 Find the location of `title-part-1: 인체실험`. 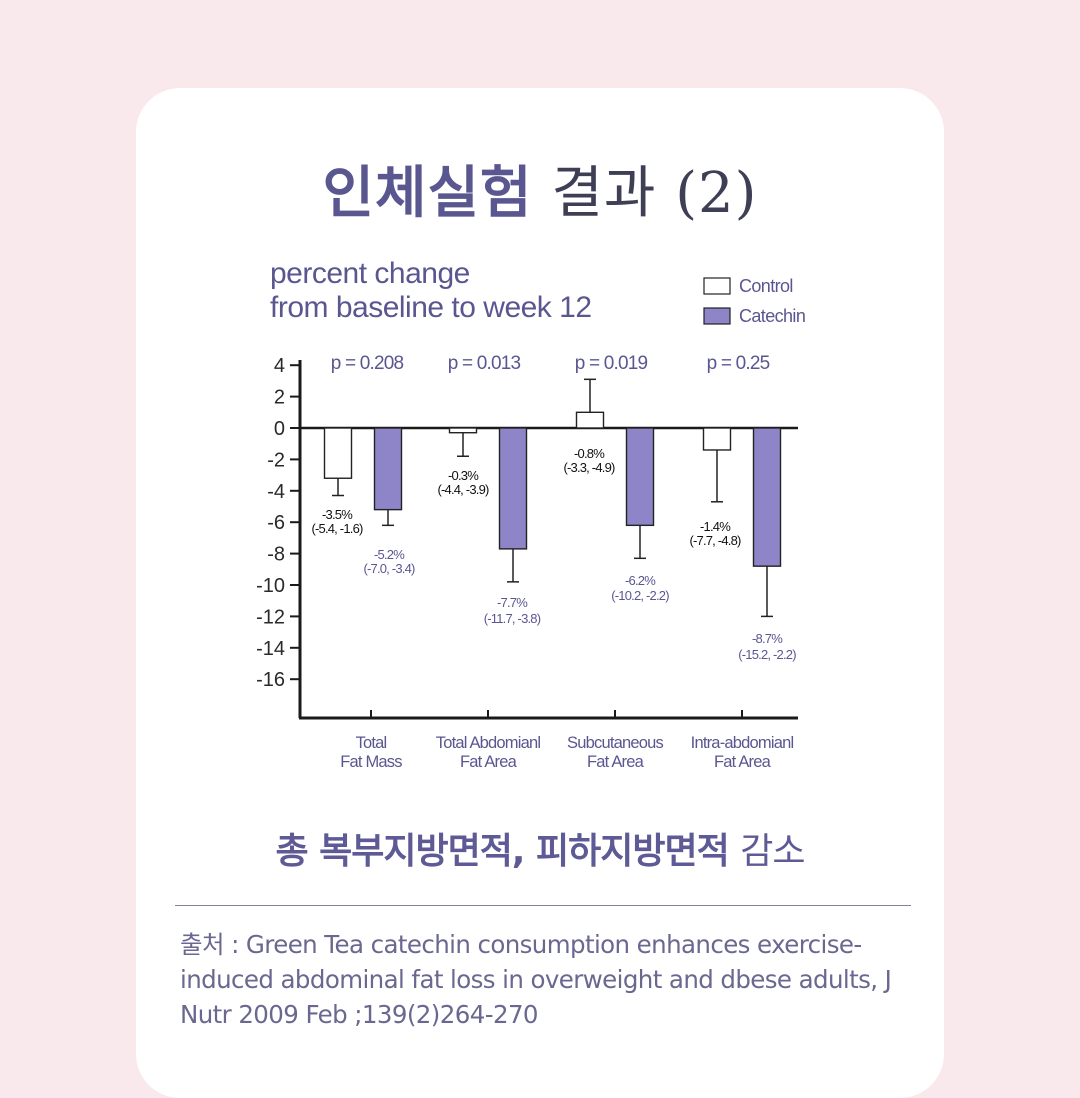

title-part-1: 인체실험 is located at coordinates (427, 193).